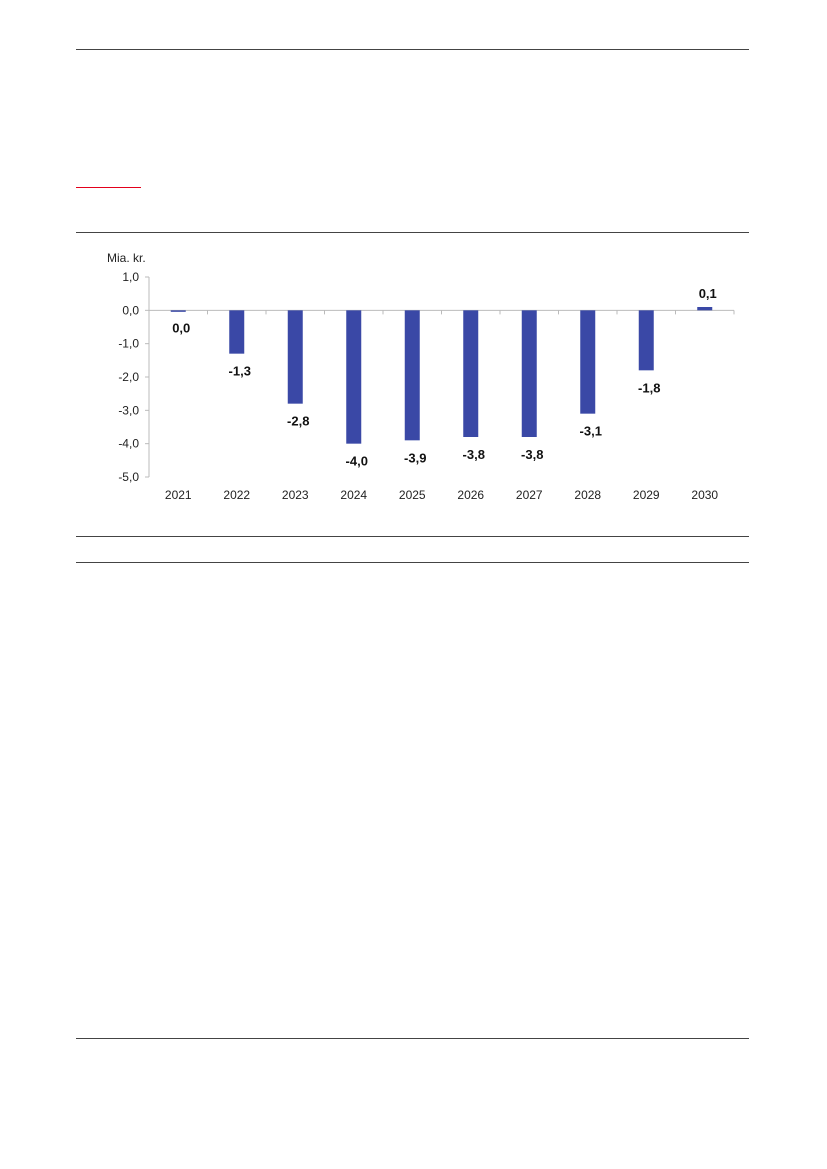  I want to click on x-tick-label: 2027, so click(529, 495).